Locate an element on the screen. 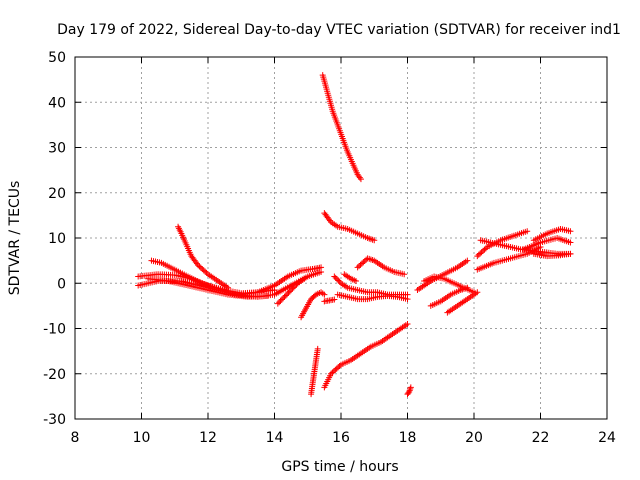  series-t5 is located at coordinates (203, 257).